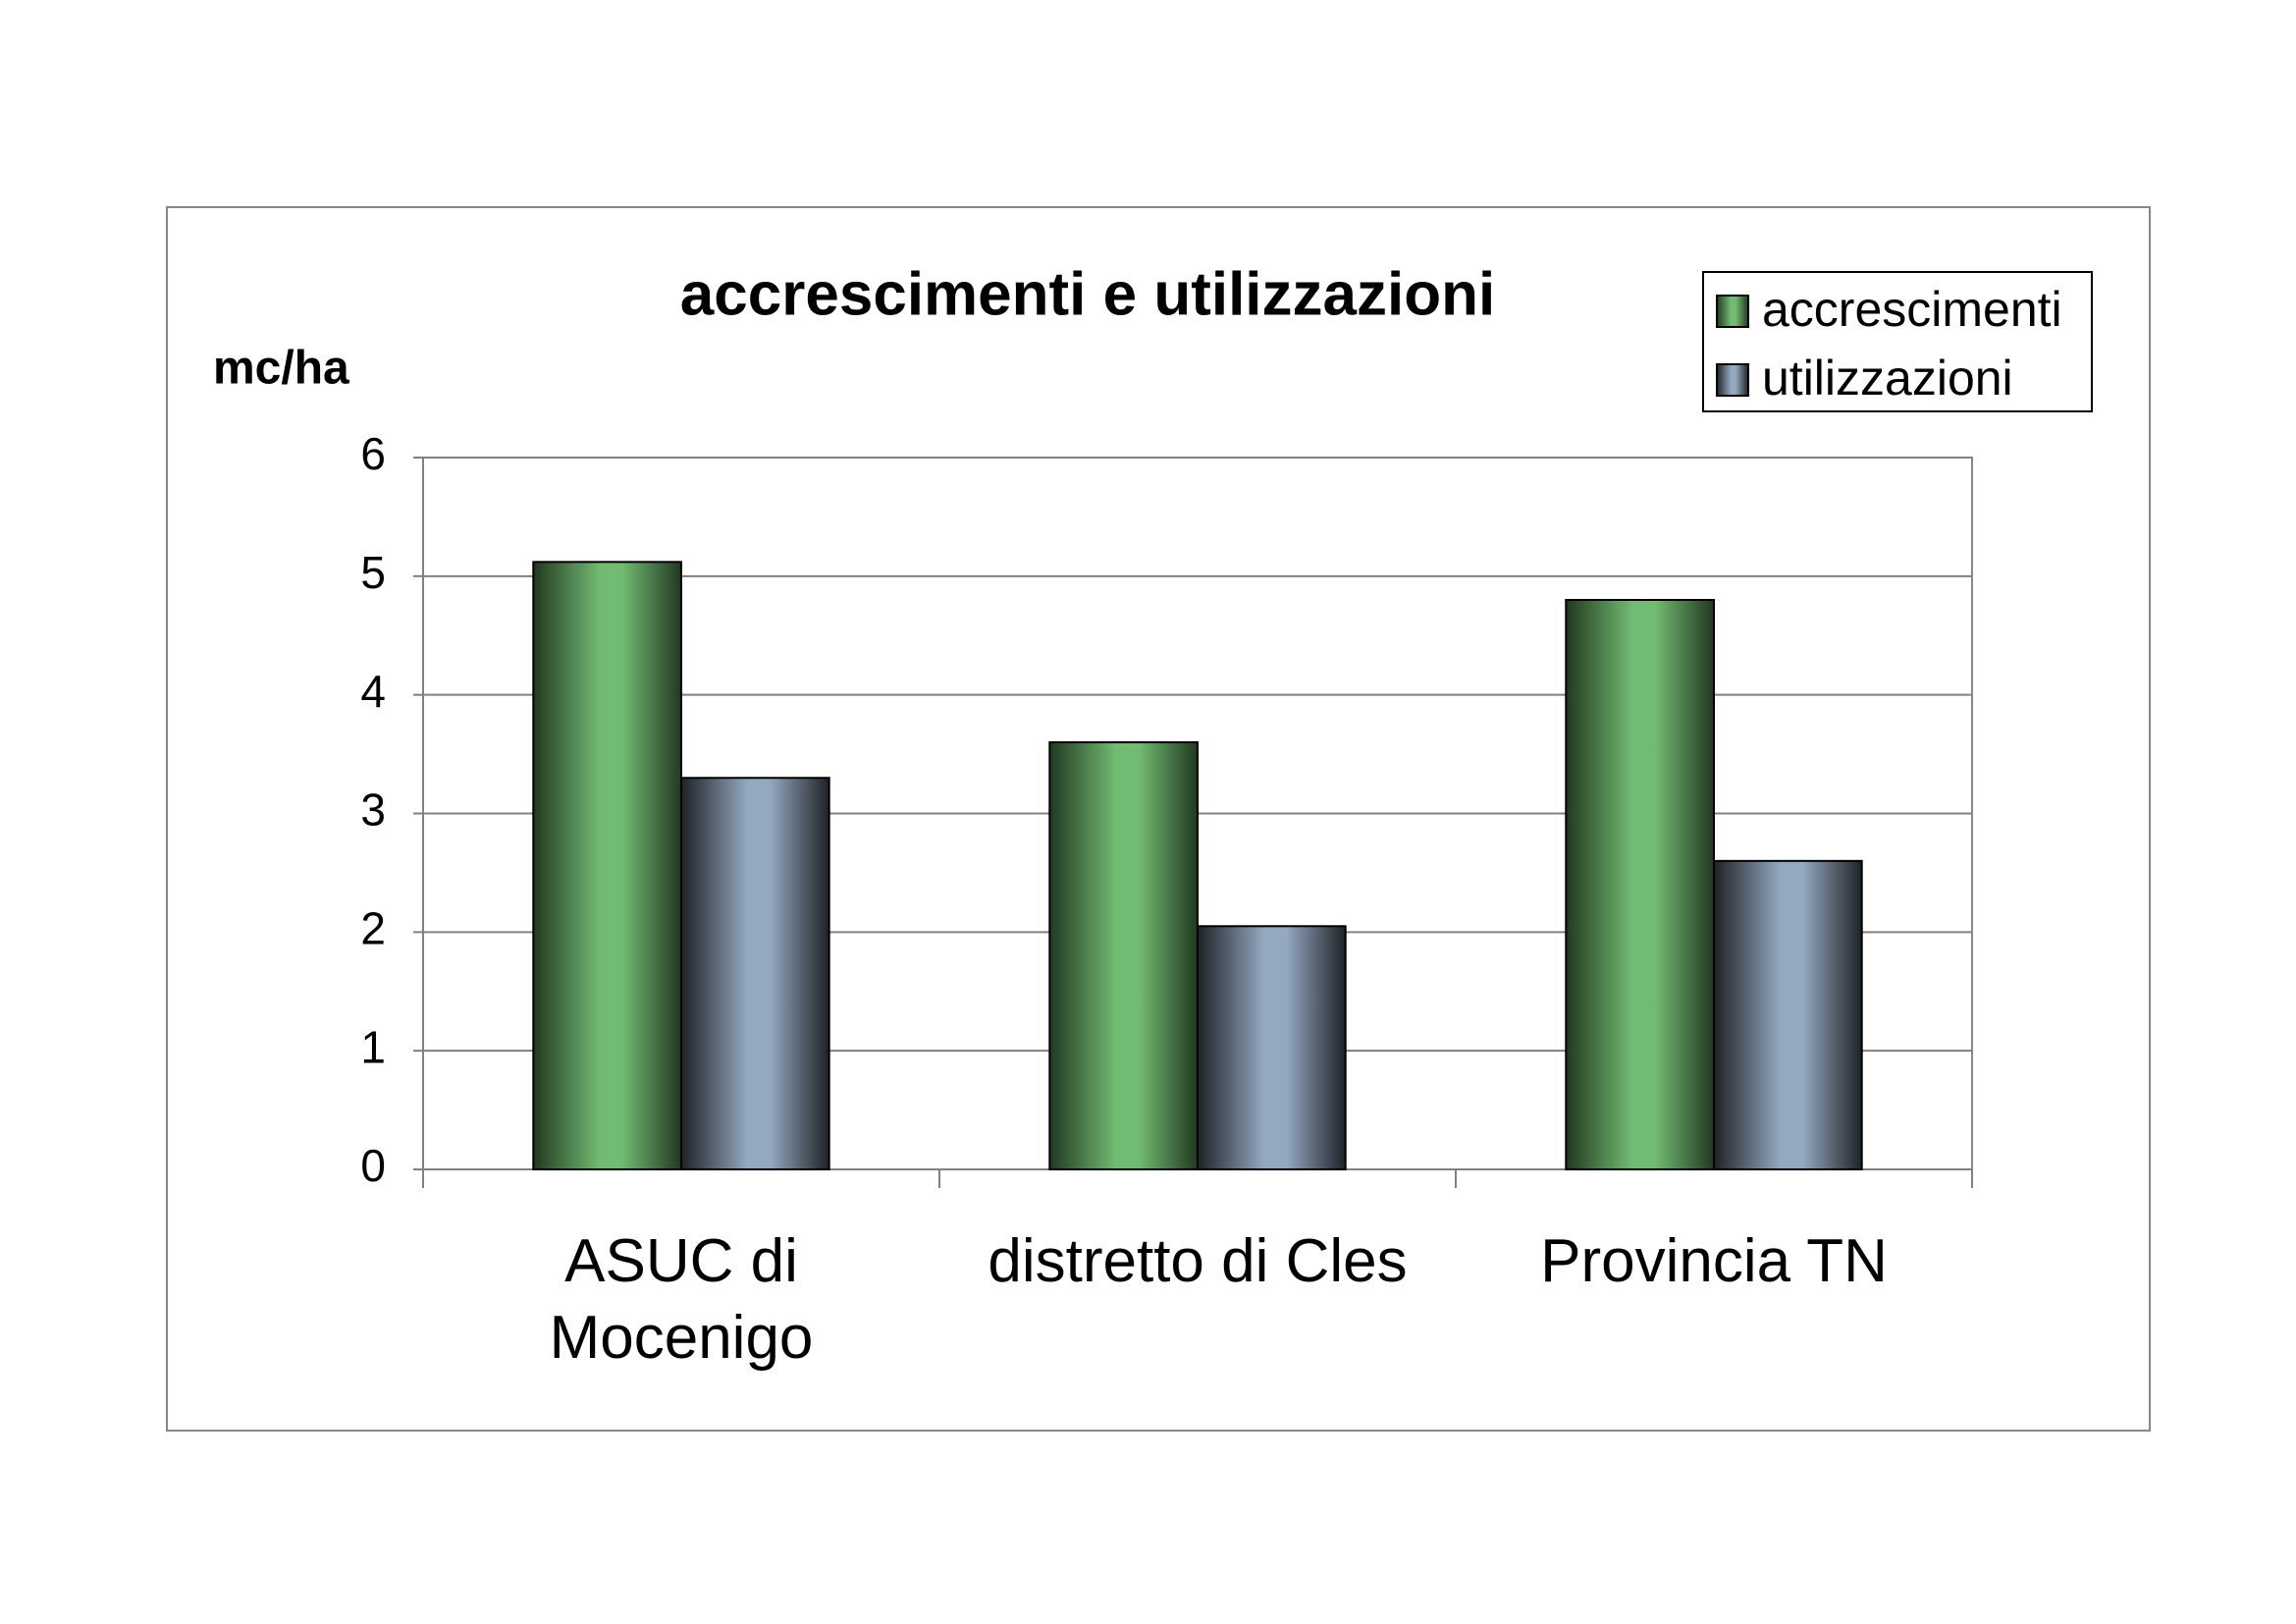  What do you see at coordinates (1714, 1261) in the screenshot?
I see `x-tick-label: Provincia TN` at bounding box center [1714, 1261].